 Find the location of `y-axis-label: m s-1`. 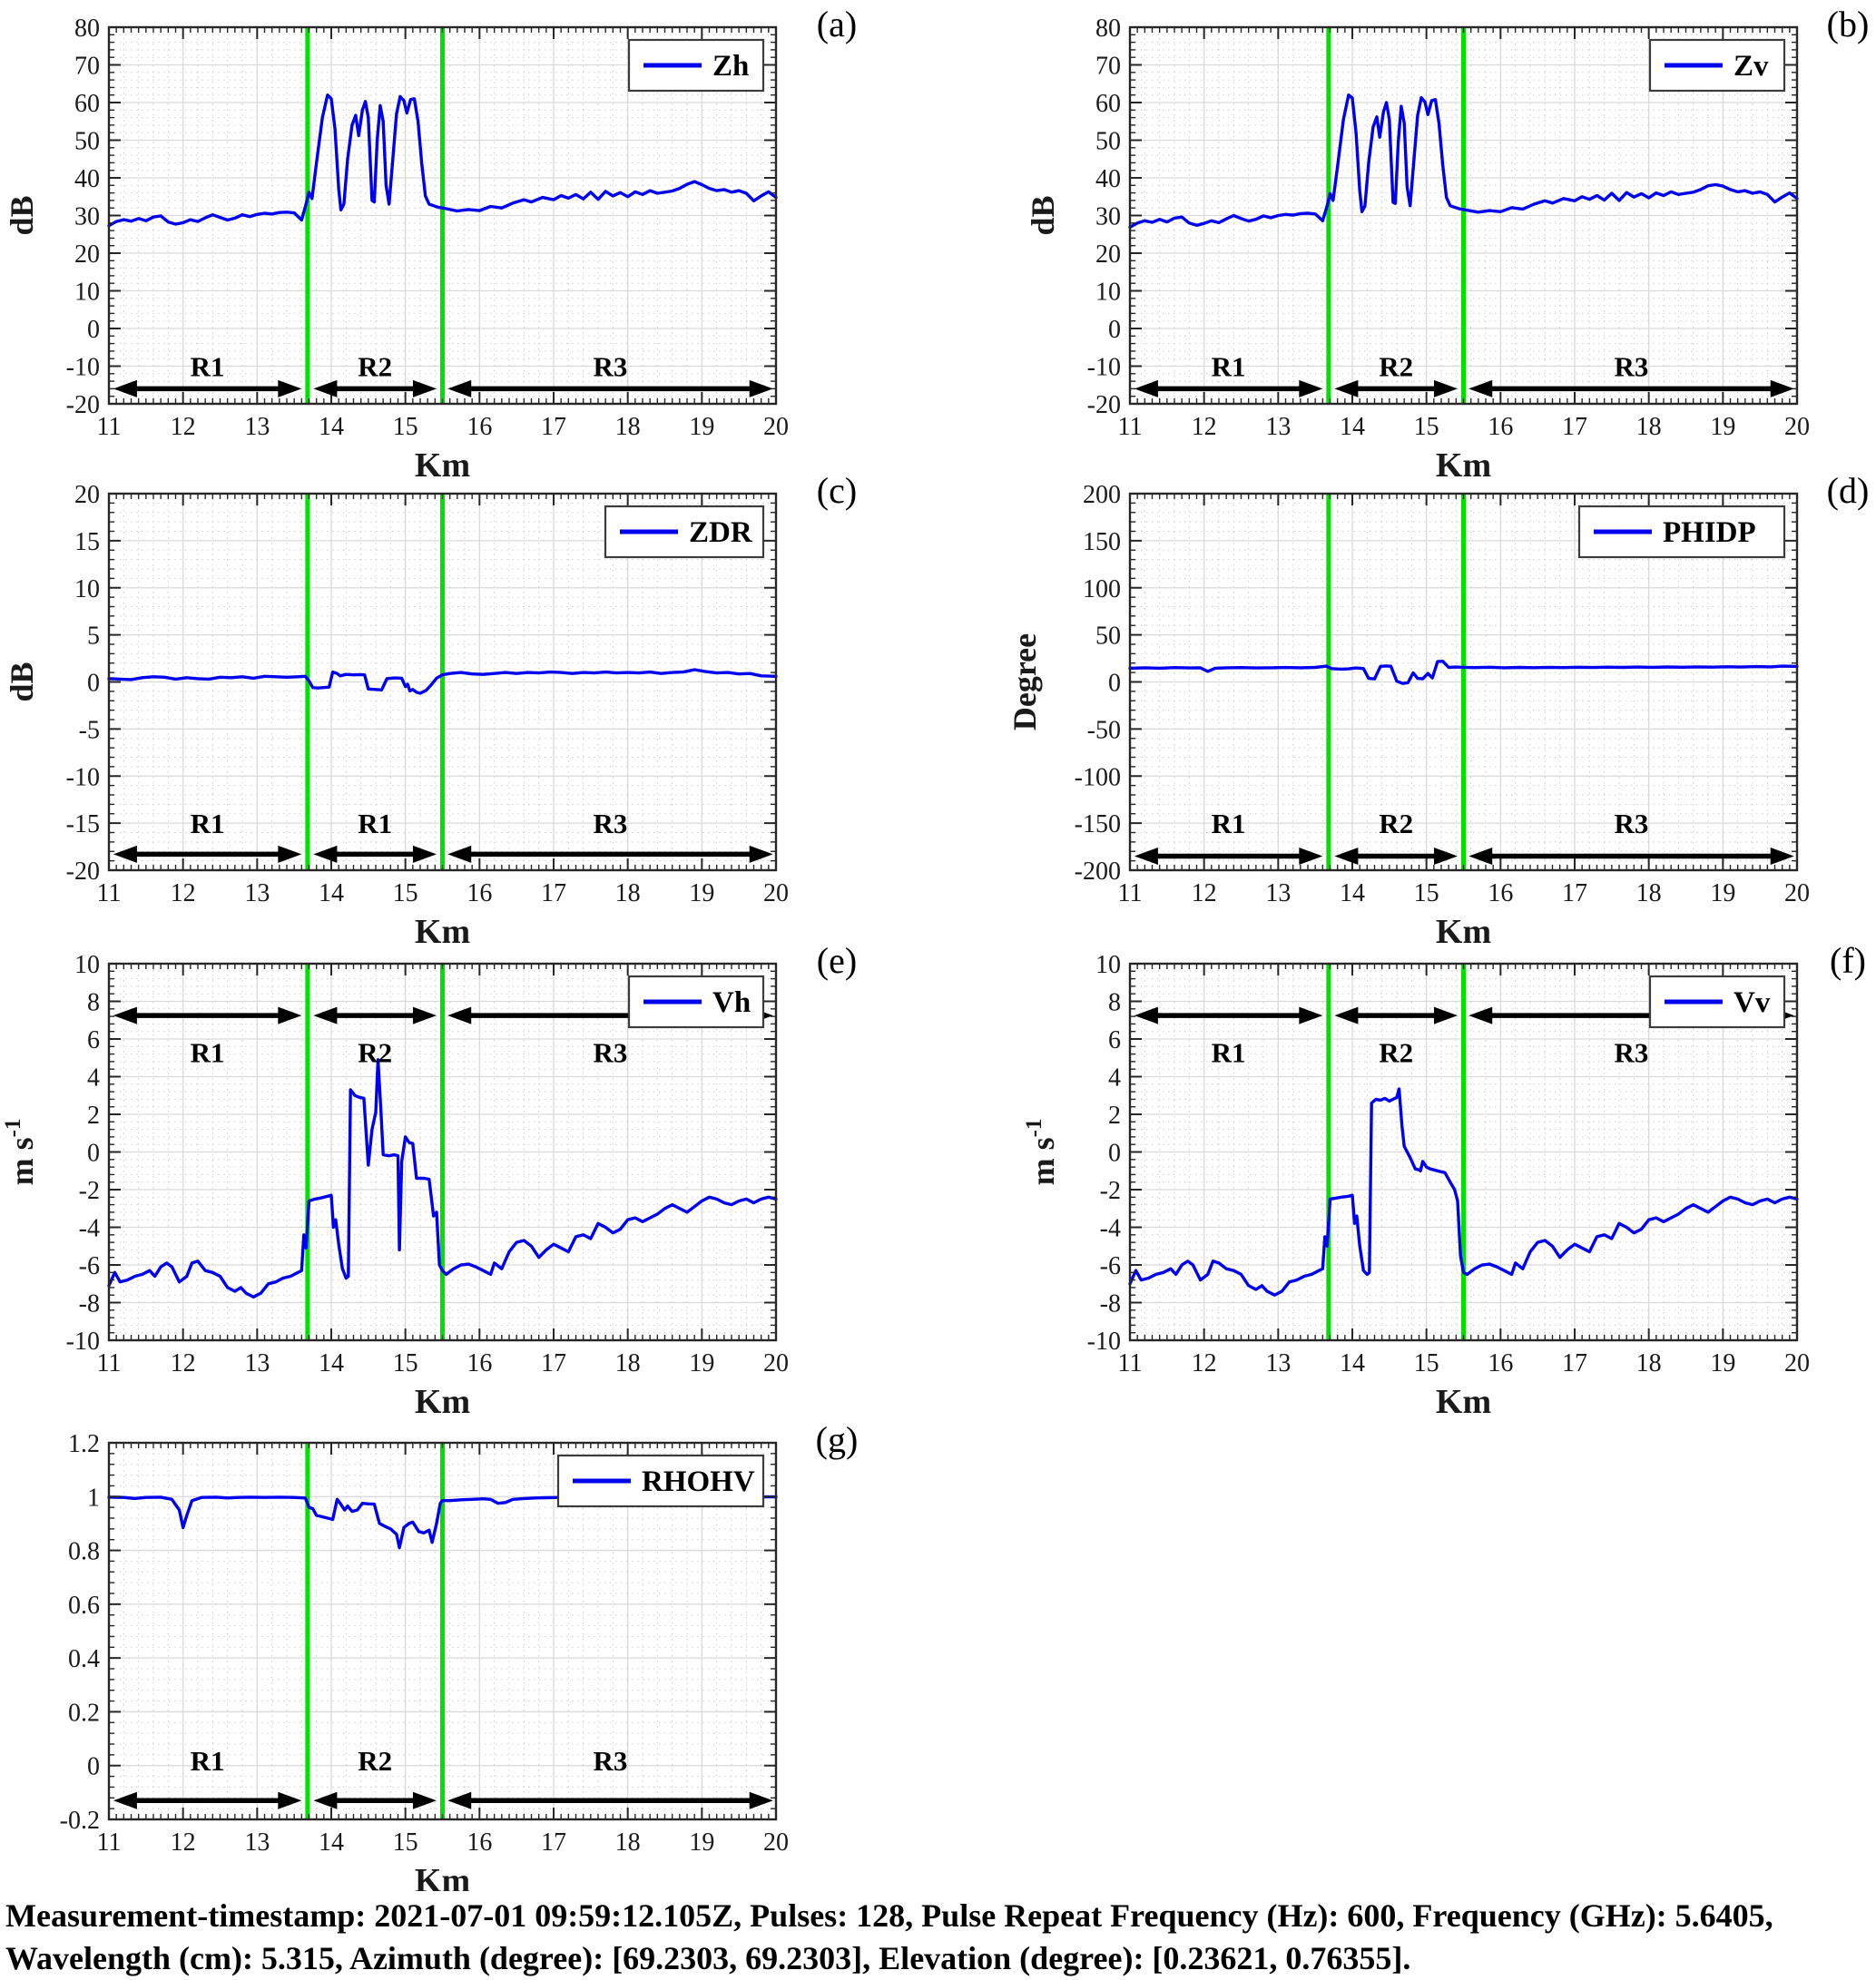

y-axis-label: m s-1 is located at coordinates (21, 1152).